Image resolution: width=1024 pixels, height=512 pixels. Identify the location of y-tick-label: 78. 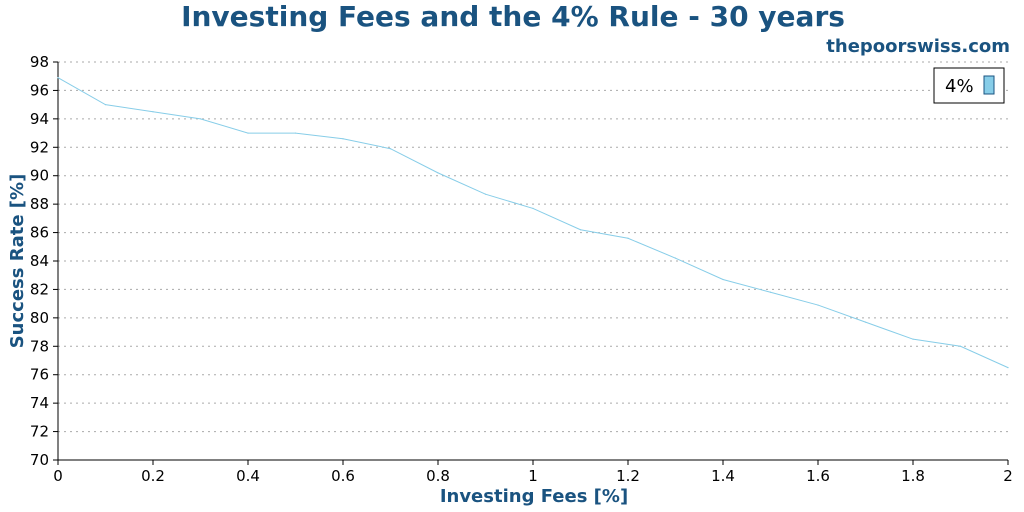
(39, 346).